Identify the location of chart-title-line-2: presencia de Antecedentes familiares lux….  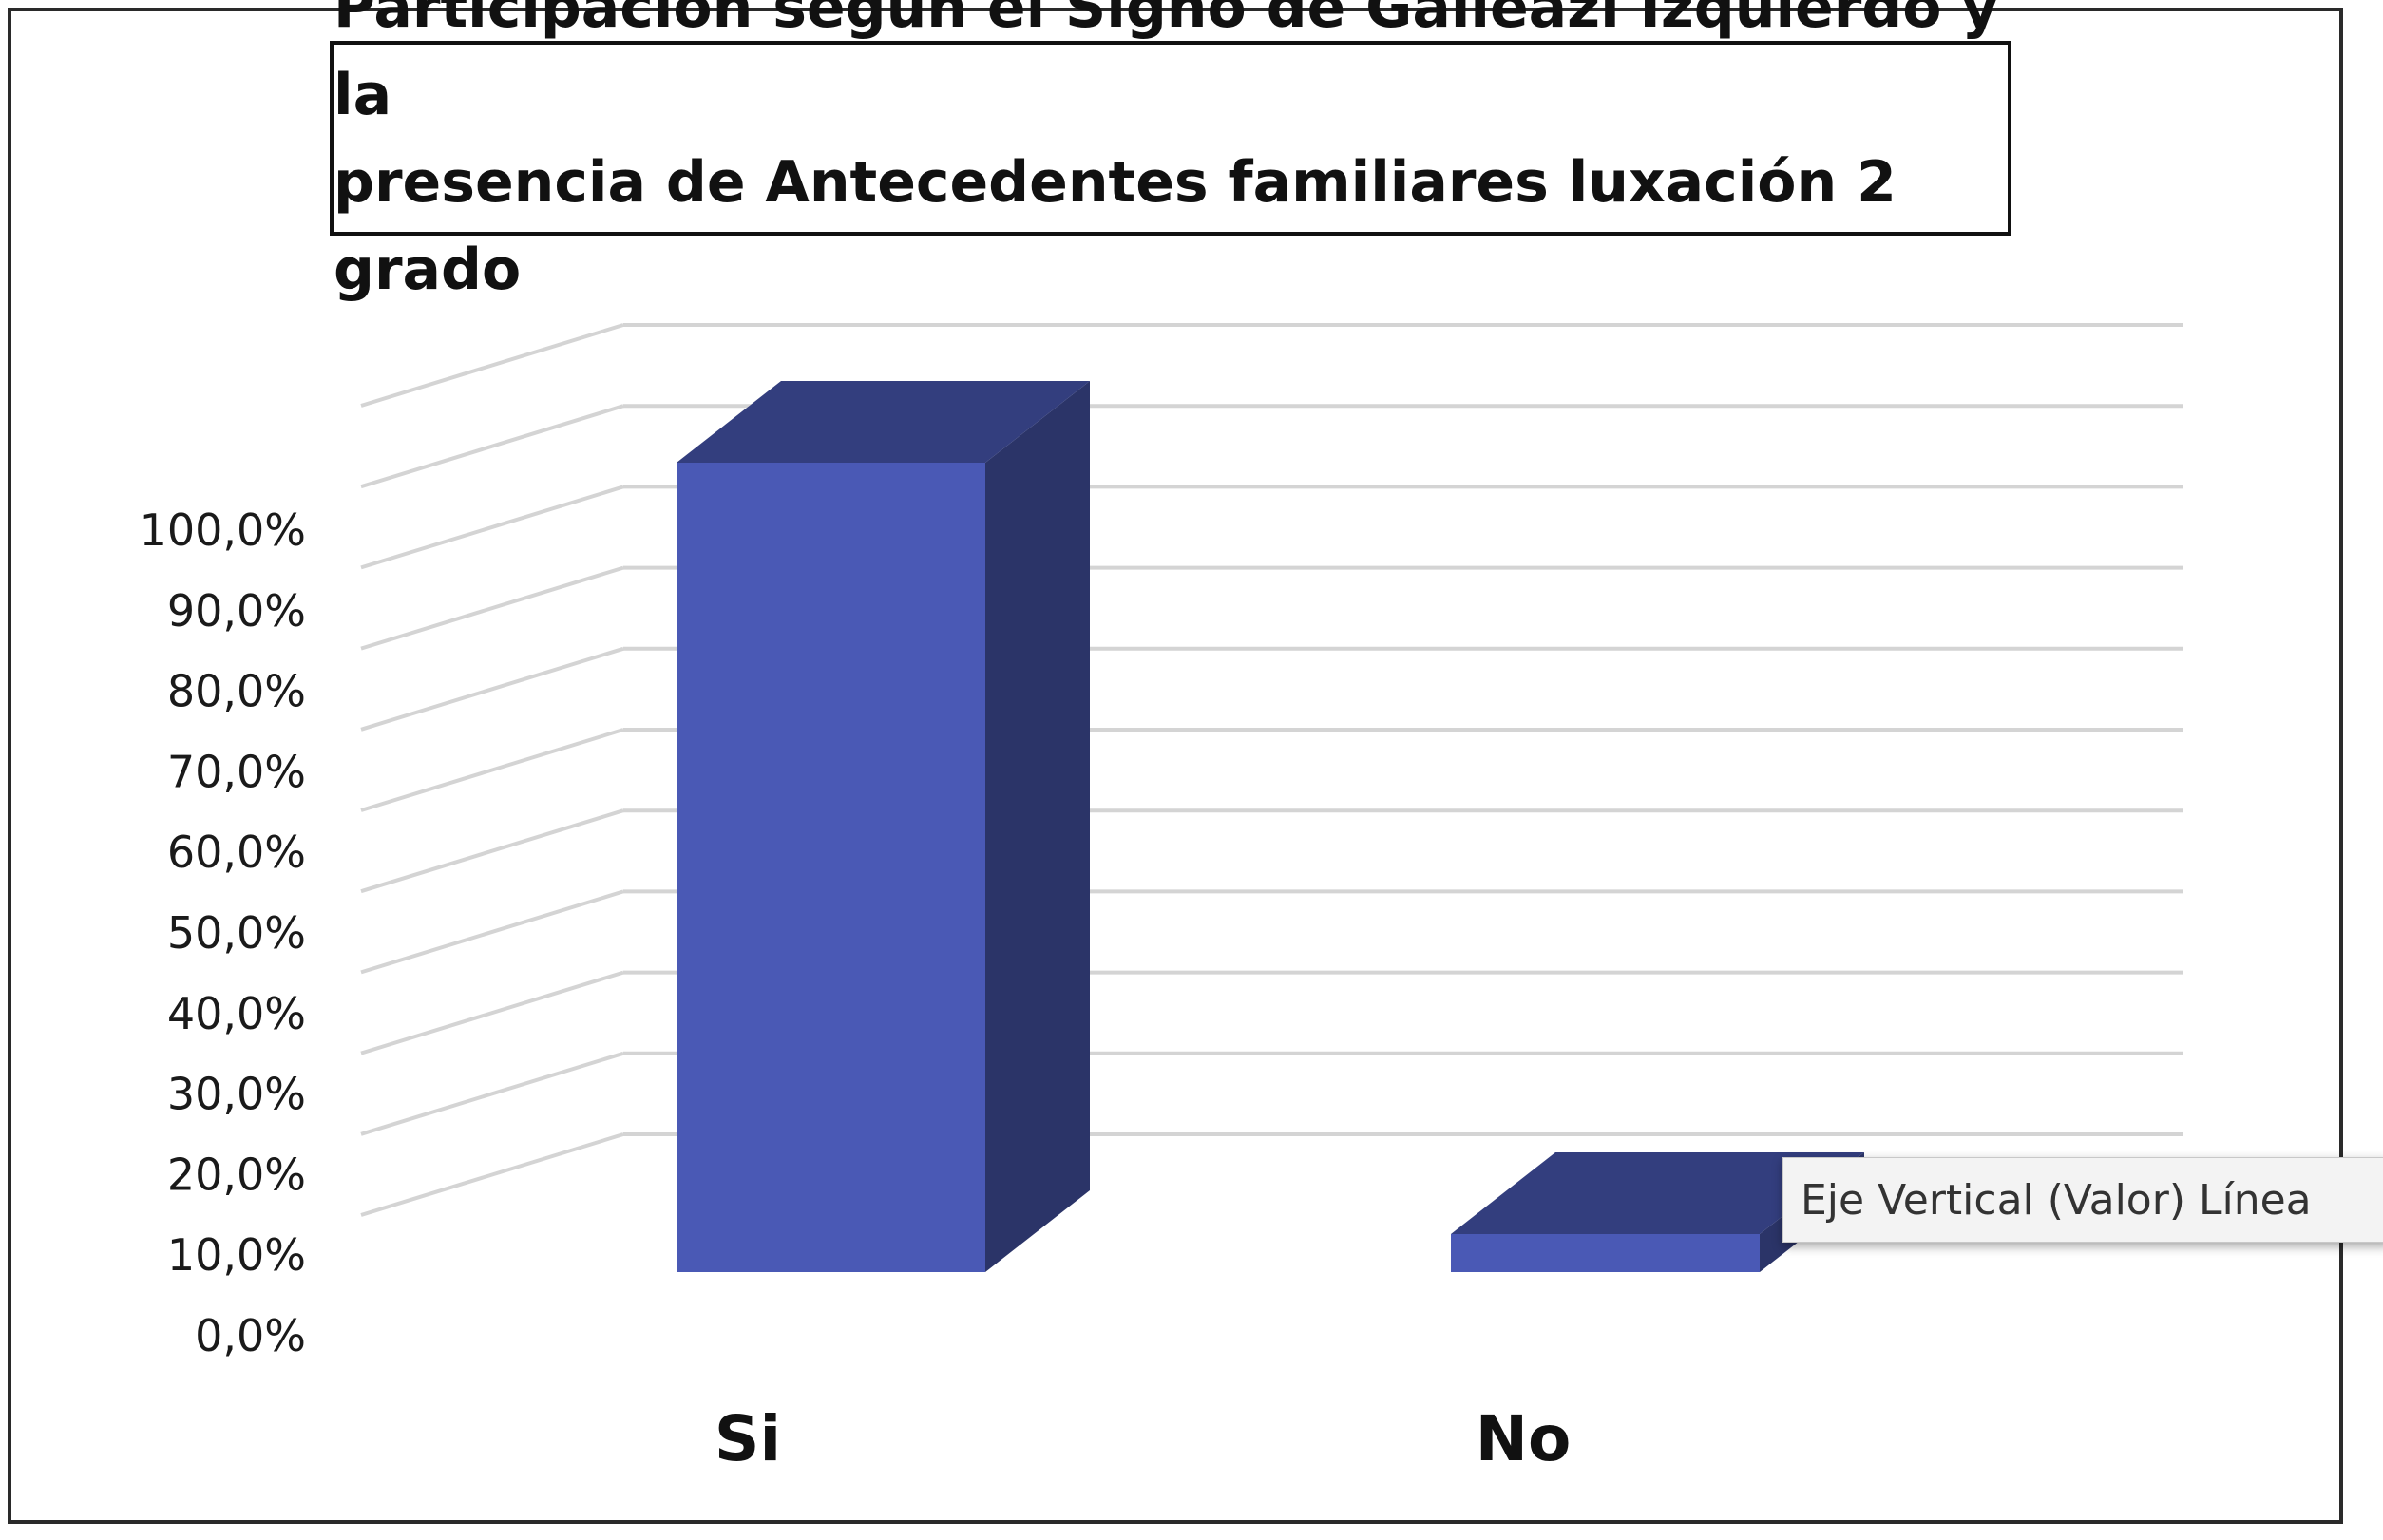
(1115, 225).